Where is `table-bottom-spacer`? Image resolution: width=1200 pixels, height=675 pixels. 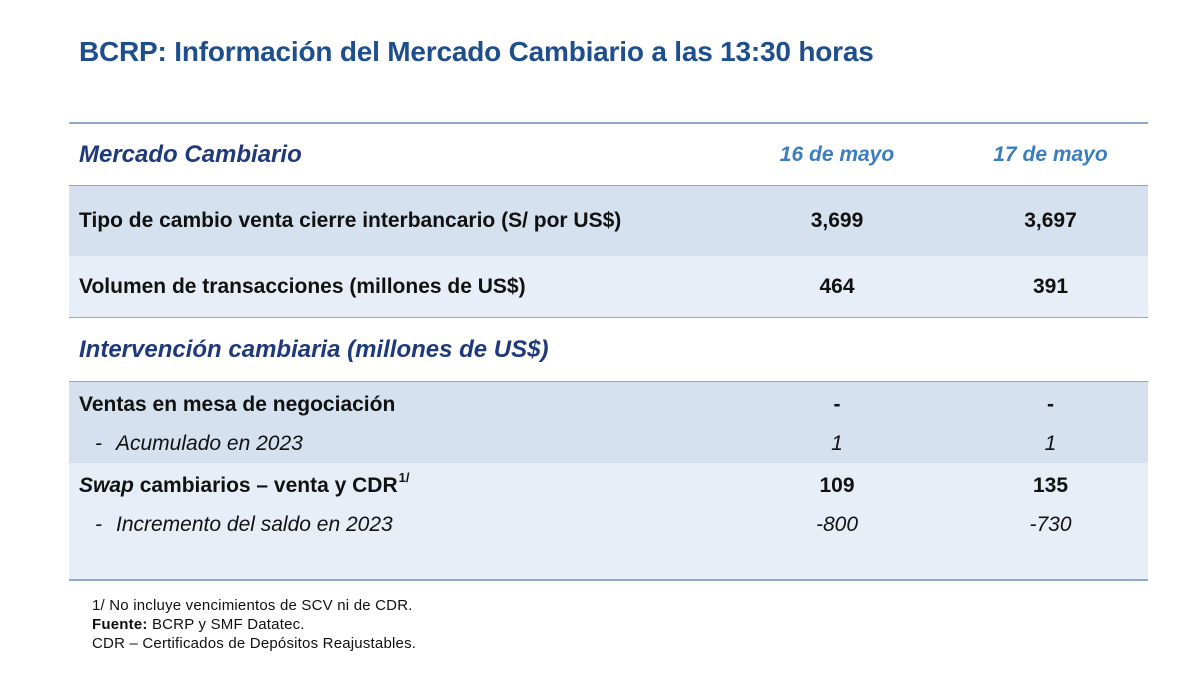
table-bottom-spacer is located at coordinates (608, 562).